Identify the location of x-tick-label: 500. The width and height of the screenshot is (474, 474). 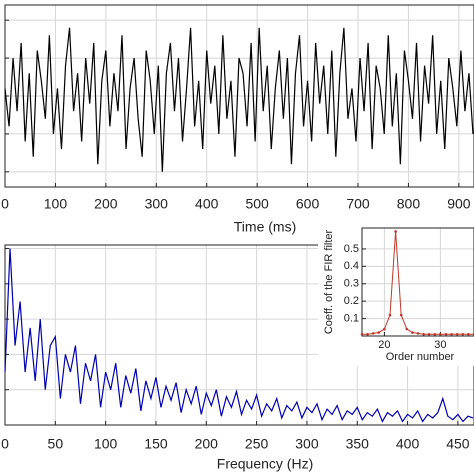
(257, 204).